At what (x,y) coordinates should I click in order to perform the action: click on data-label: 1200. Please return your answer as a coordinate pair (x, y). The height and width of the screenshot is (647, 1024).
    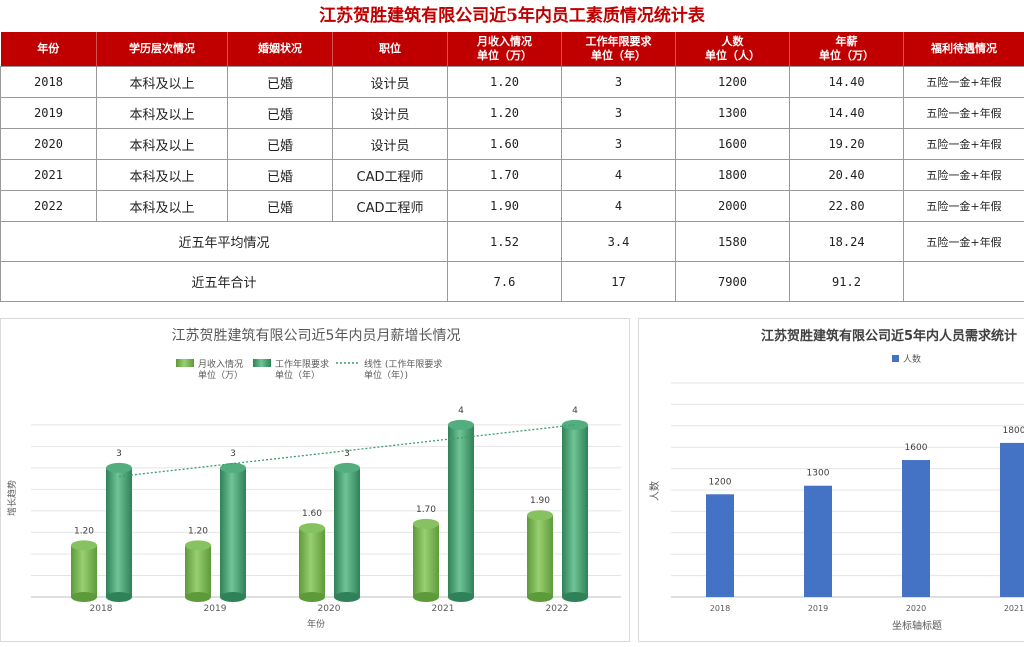
    Looking at the image, I should click on (720, 482).